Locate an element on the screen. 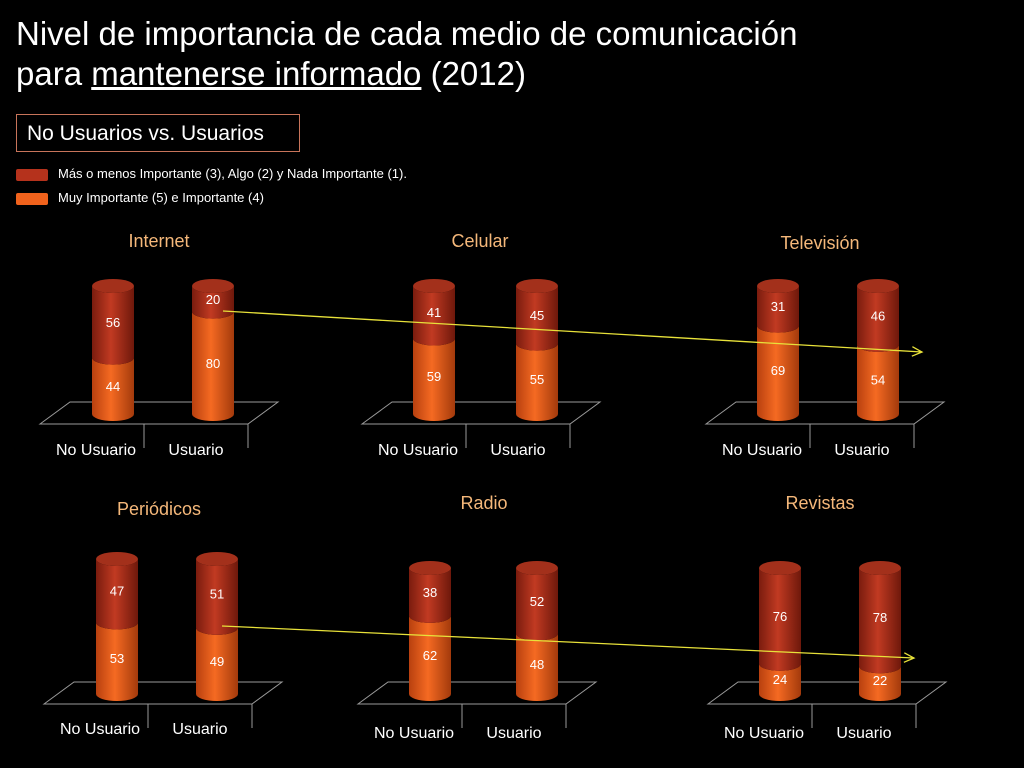 The width and height of the screenshot is (1024, 768). chart-title: Internet is located at coordinates (158, 241).